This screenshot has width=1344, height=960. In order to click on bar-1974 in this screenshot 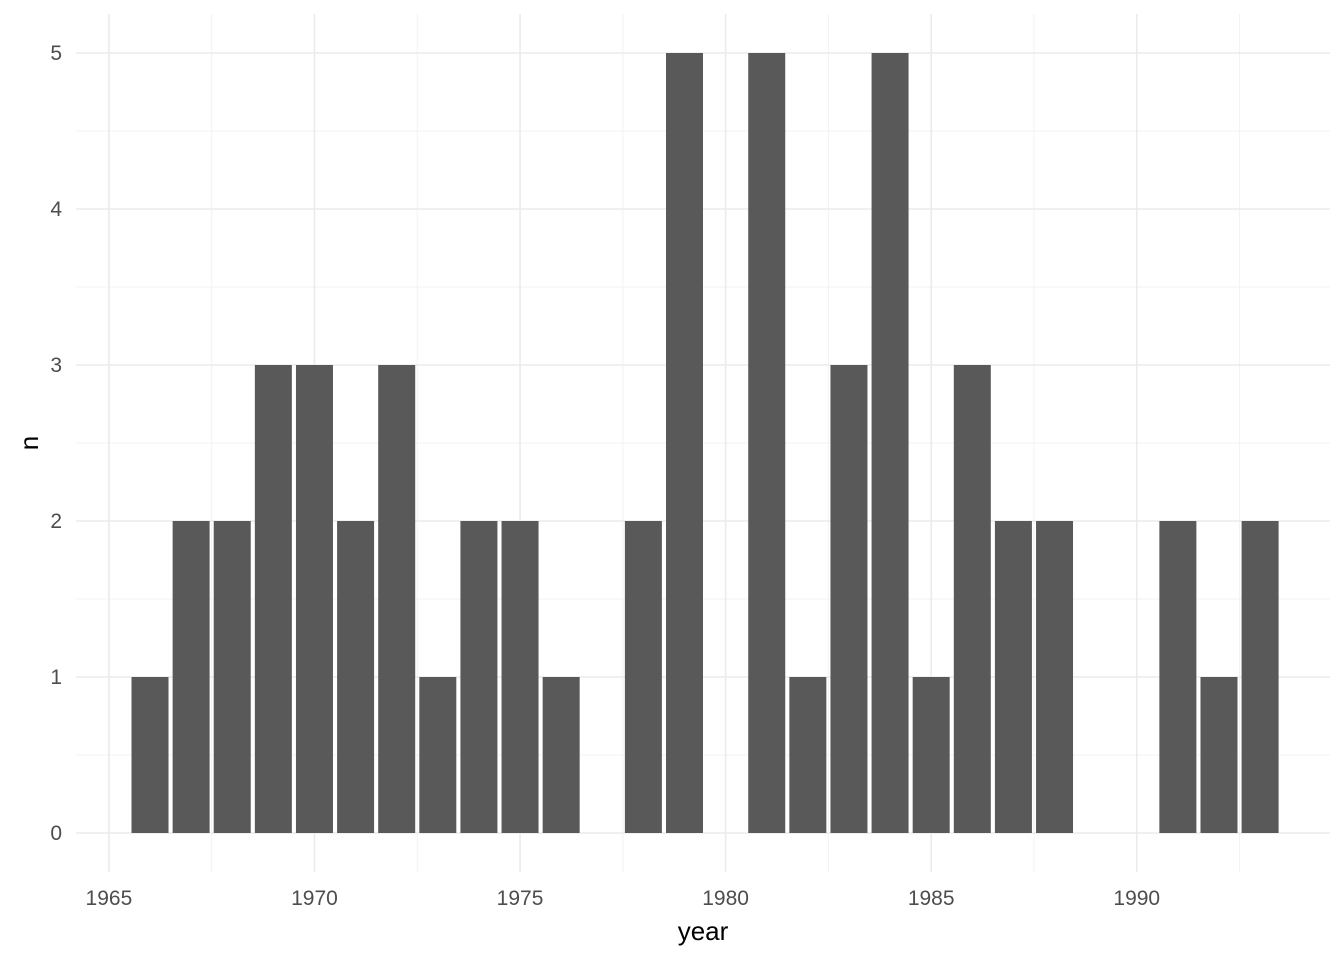, I will do `click(479, 677)`.